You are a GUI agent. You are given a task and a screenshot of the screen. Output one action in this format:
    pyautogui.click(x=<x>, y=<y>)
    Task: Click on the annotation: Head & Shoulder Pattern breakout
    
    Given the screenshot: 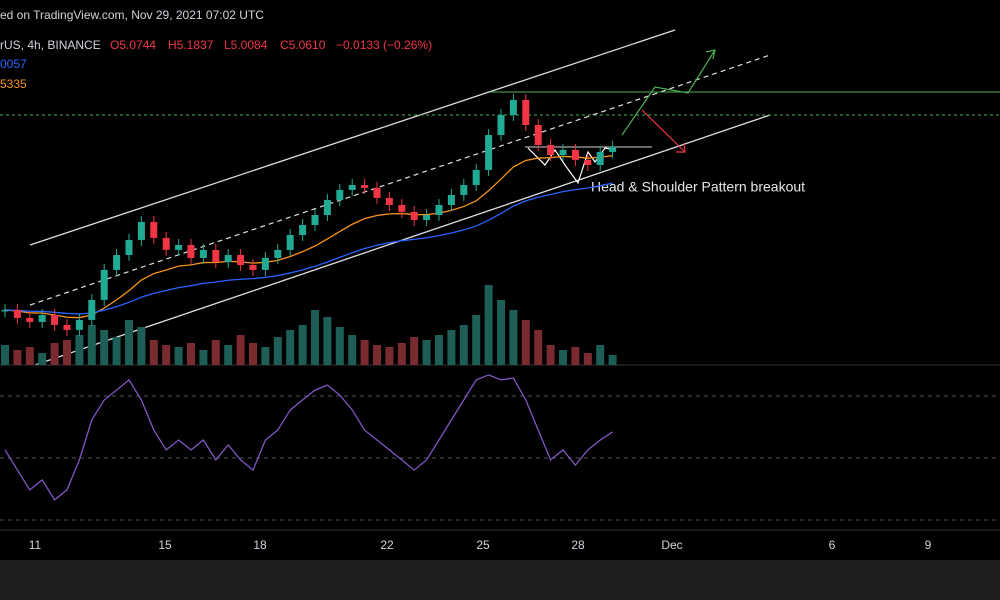 What is the action you would take?
    pyautogui.click(x=698, y=187)
    